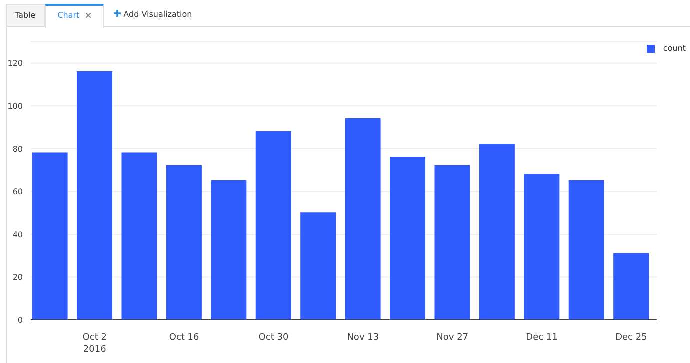 This screenshot has width=690, height=363. I want to click on text: Table, so click(25, 15).